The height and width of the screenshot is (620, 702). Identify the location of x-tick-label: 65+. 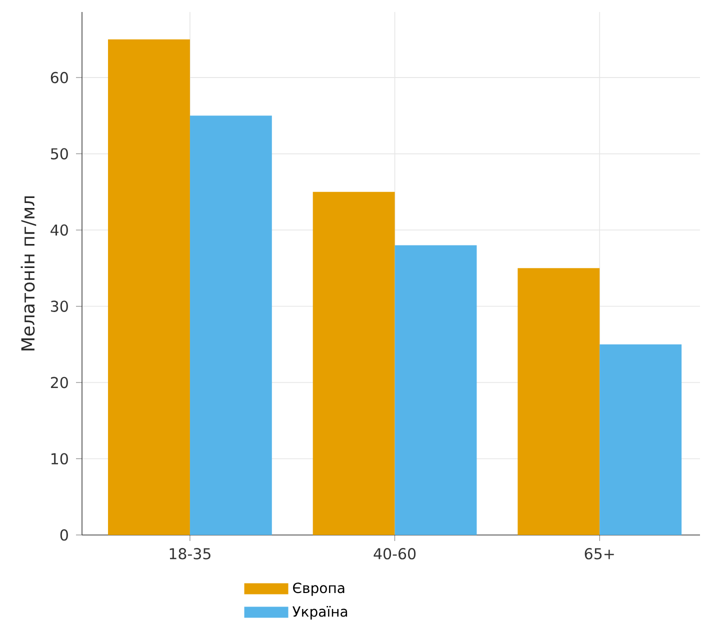
(599, 554).